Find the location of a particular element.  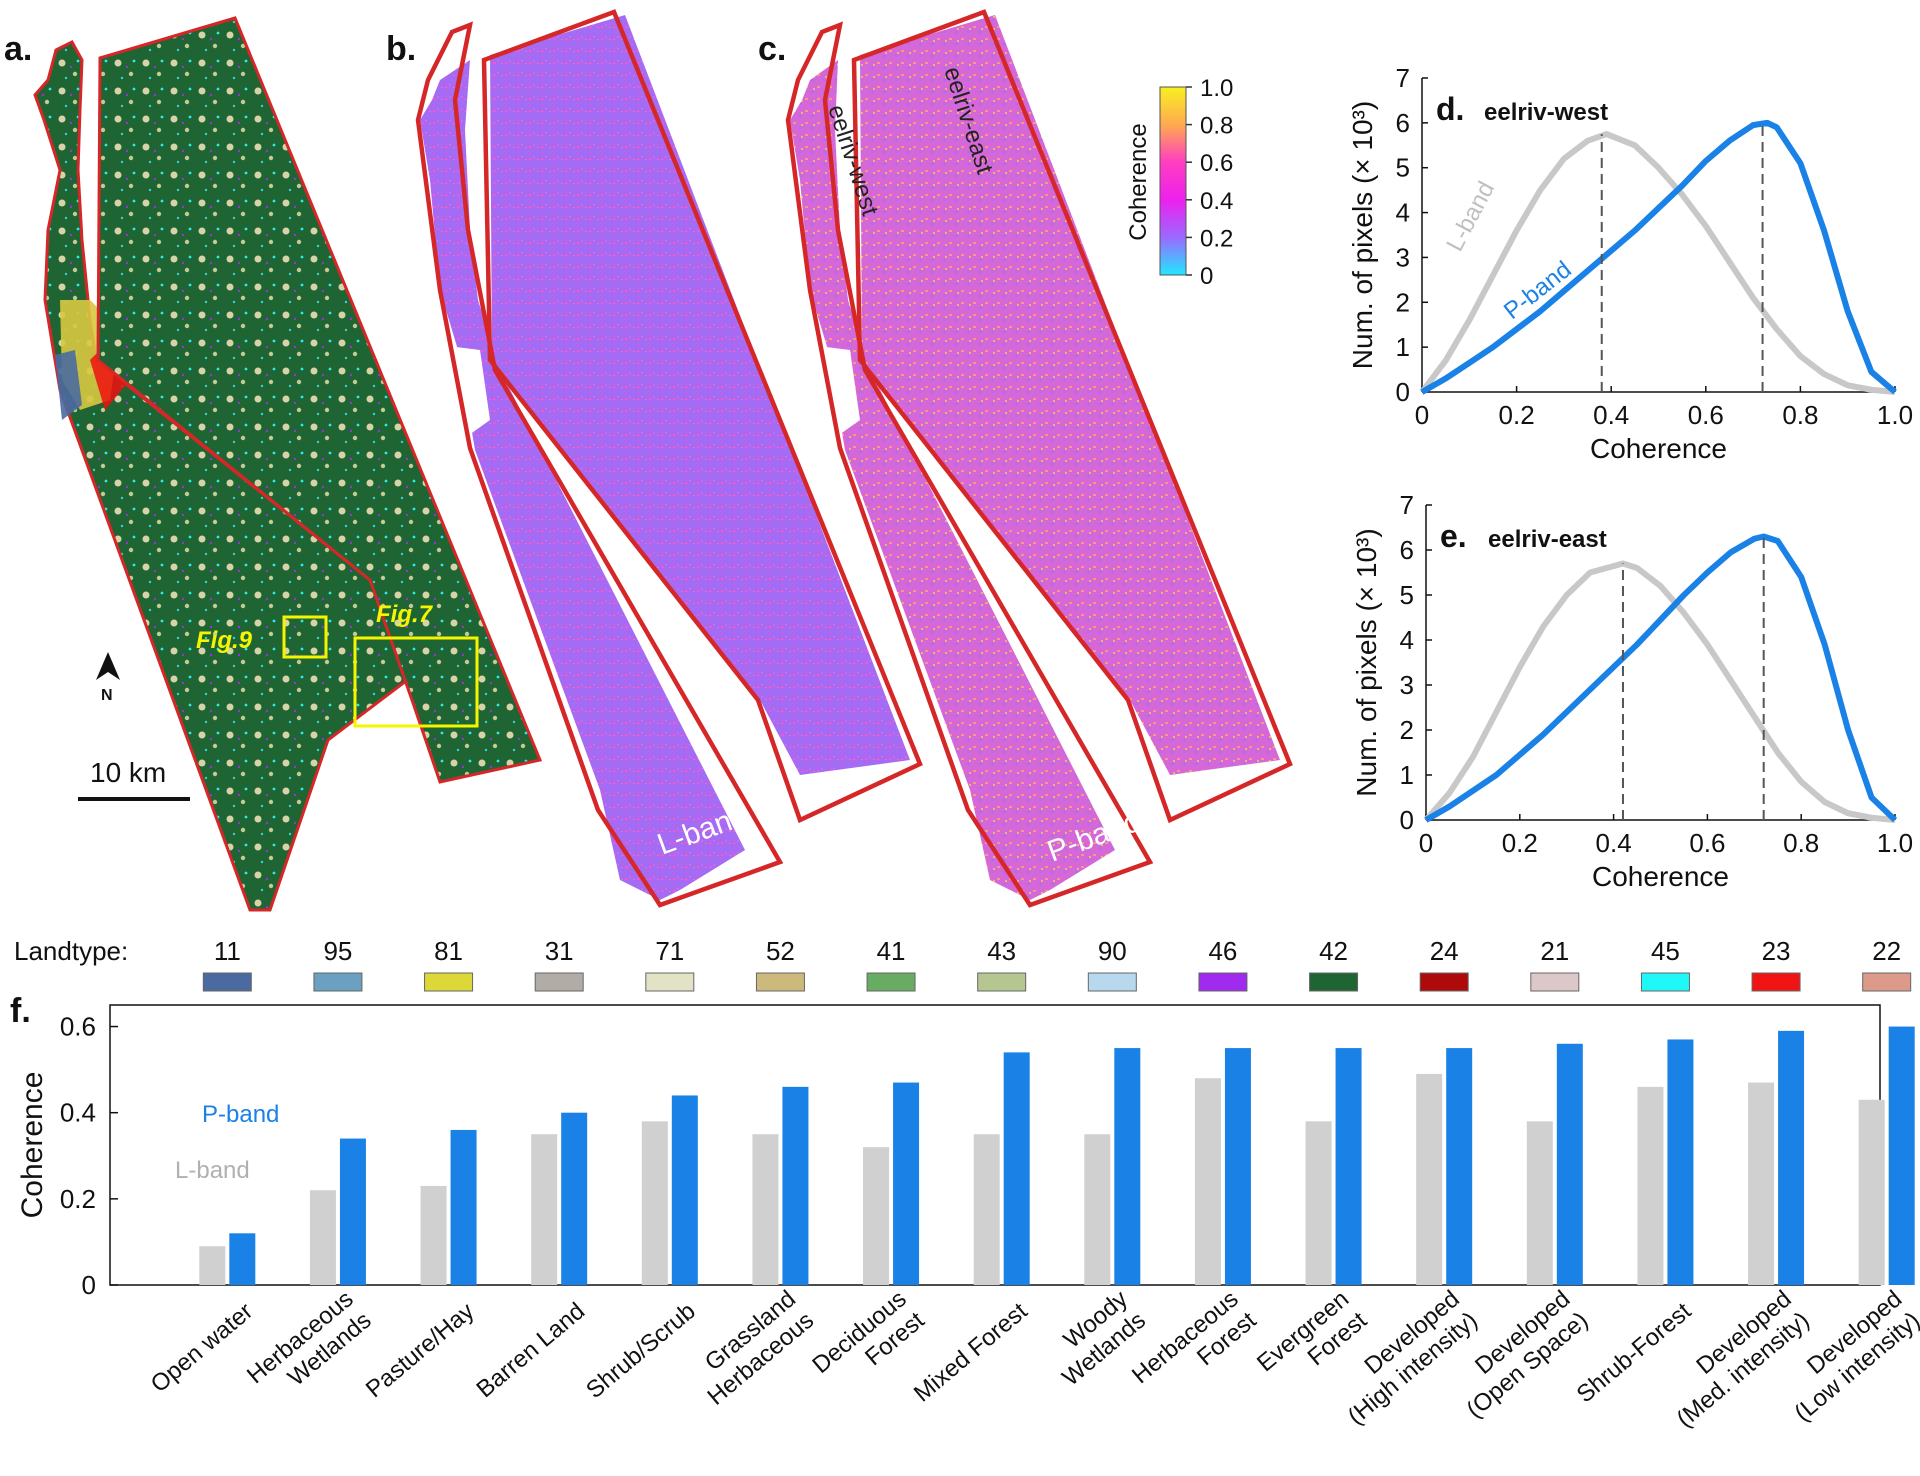

category-label-line: Open water is located at coordinates (202, 1348).